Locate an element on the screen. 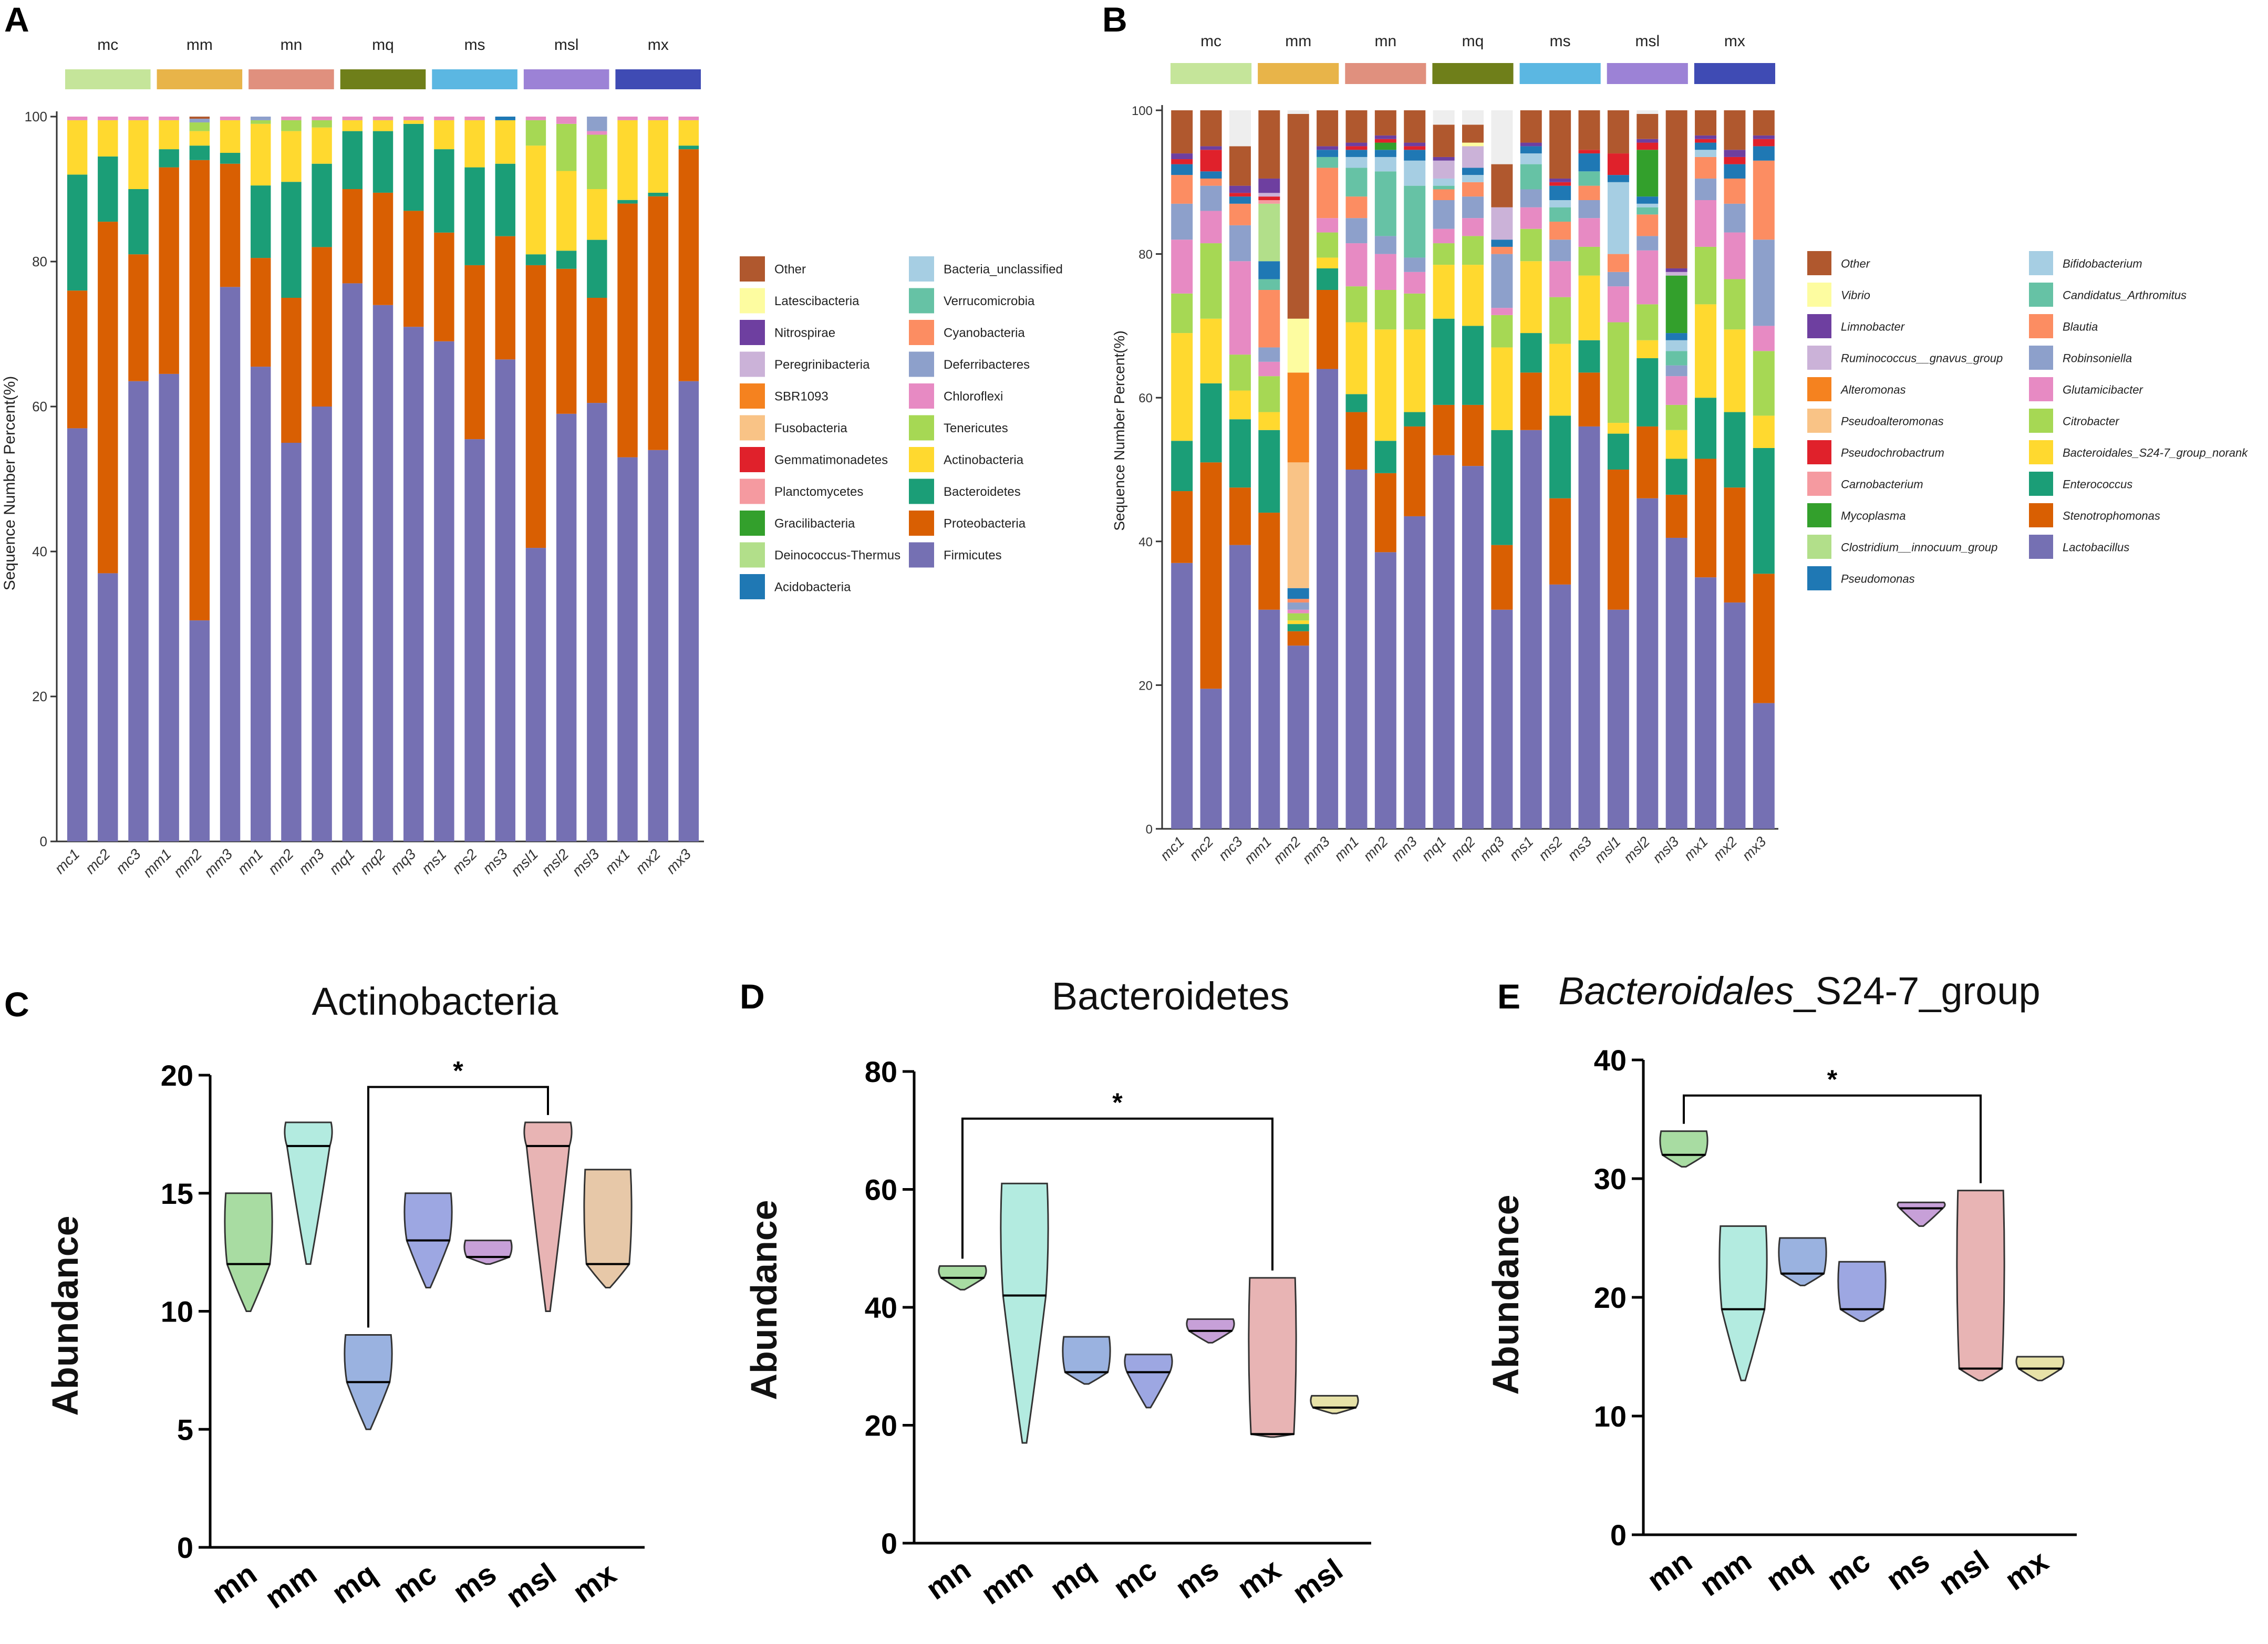 Image resolution: width=2268 pixels, height=1644 pixels. panel-b-bar-mx2-enterococcus is located at coordinates (1735, 450).